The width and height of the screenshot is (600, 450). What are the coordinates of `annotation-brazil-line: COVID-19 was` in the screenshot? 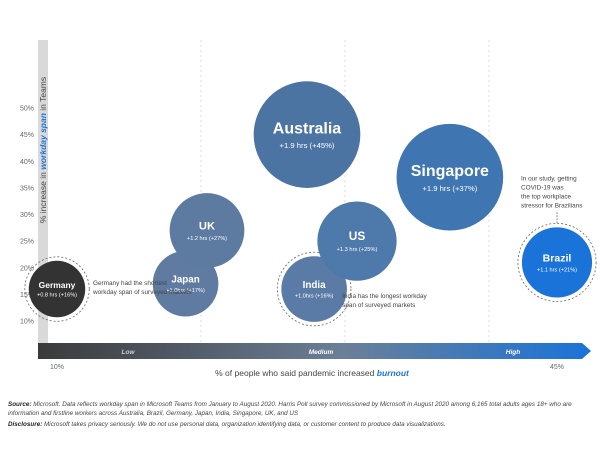 It's located at (542, 187).